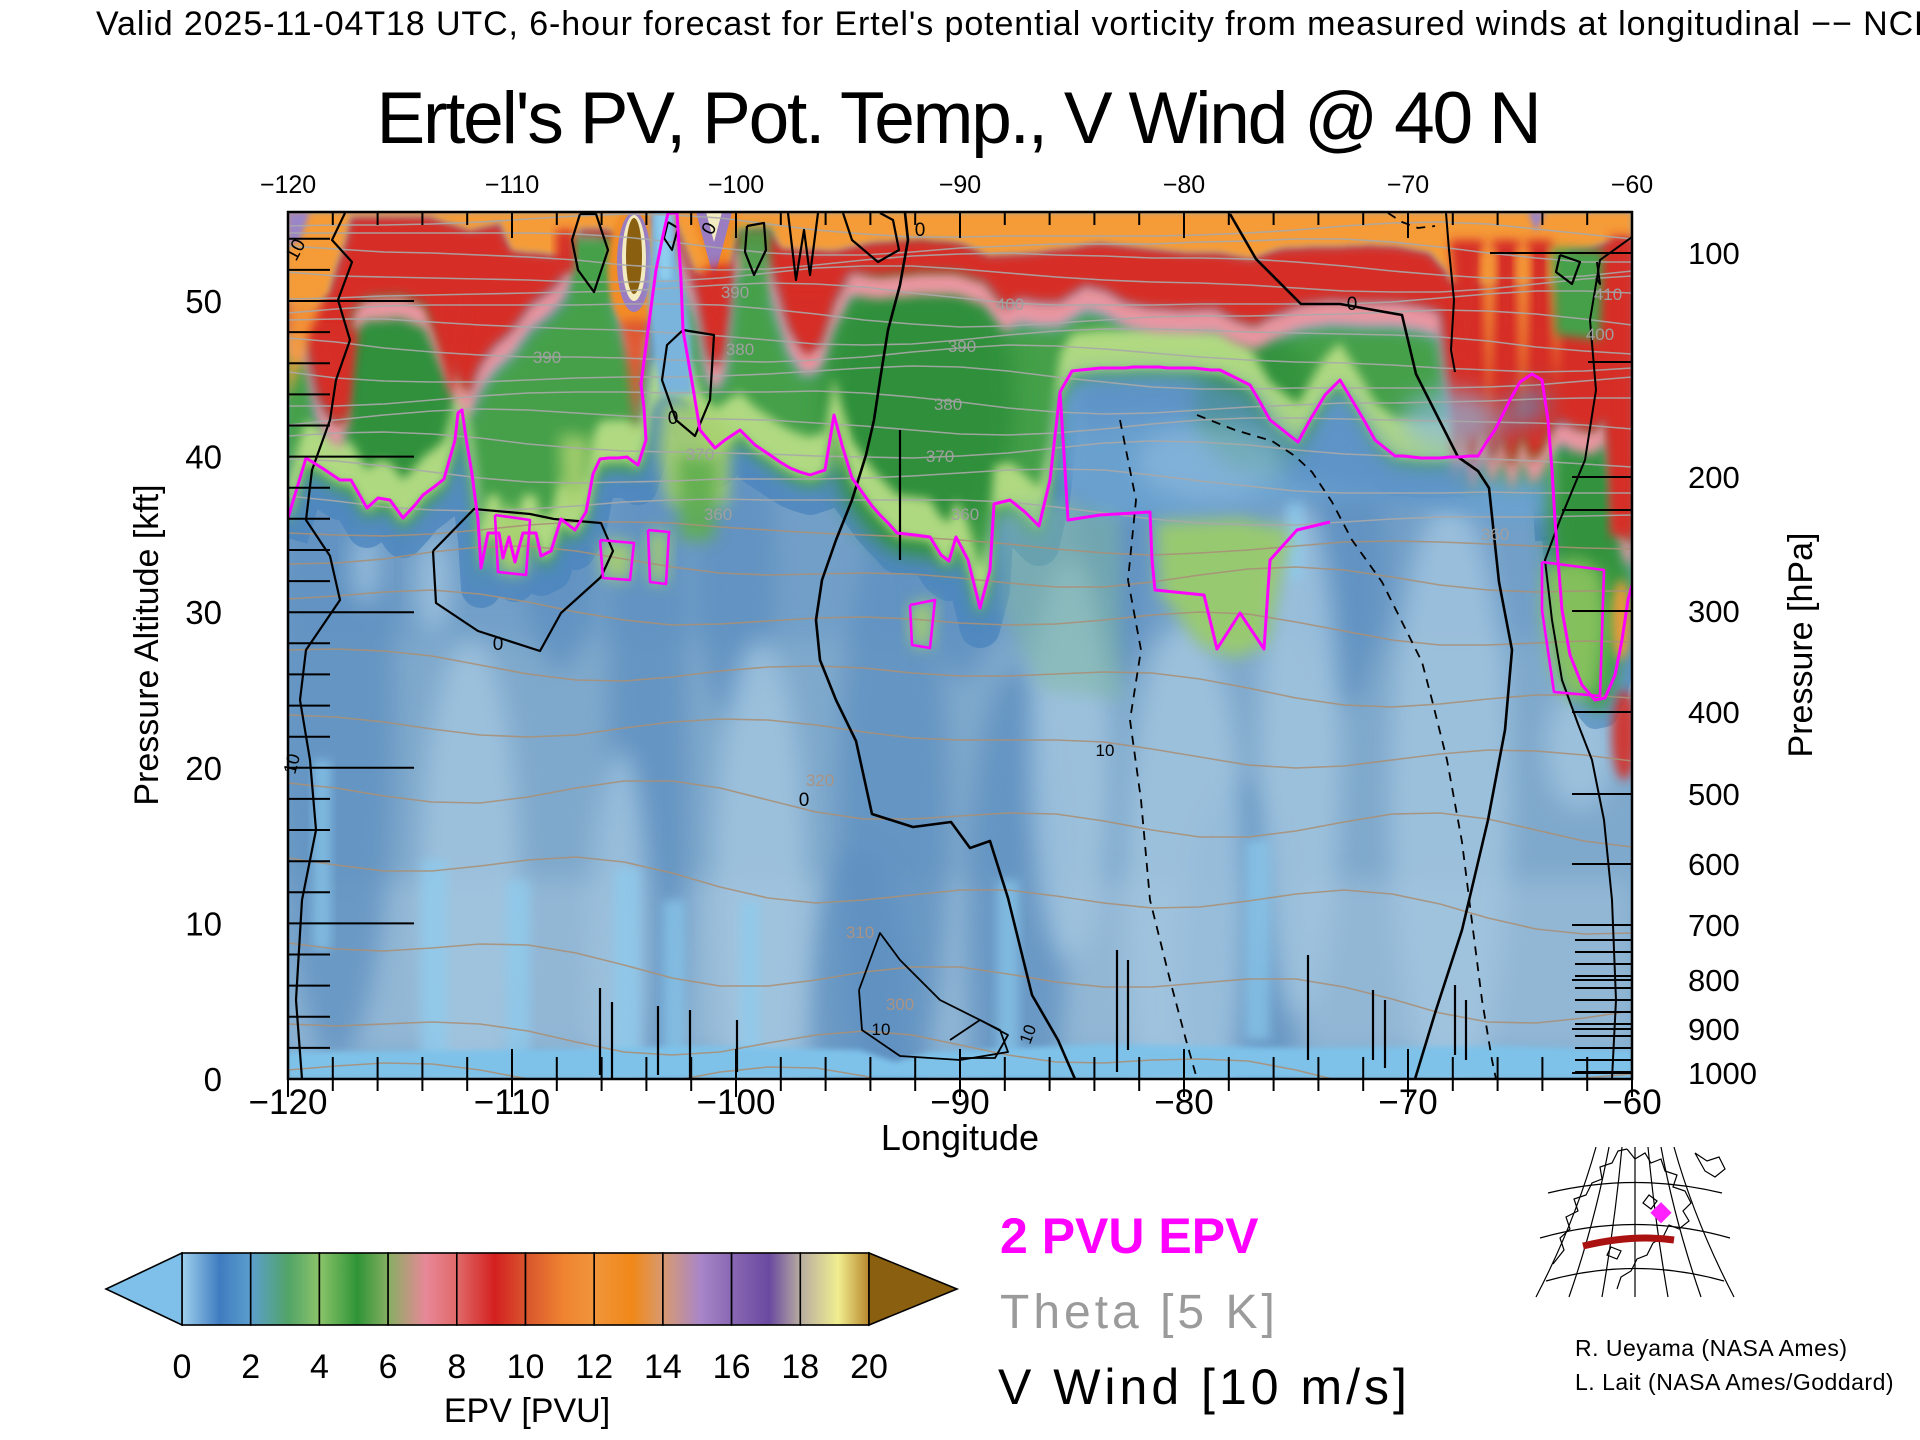 Image resolution: width=1920 pixels, height=1440 pixels. Describe the element at coordinates (456, 1367) in the screenshot. I see `svg-text: 8` at that location.